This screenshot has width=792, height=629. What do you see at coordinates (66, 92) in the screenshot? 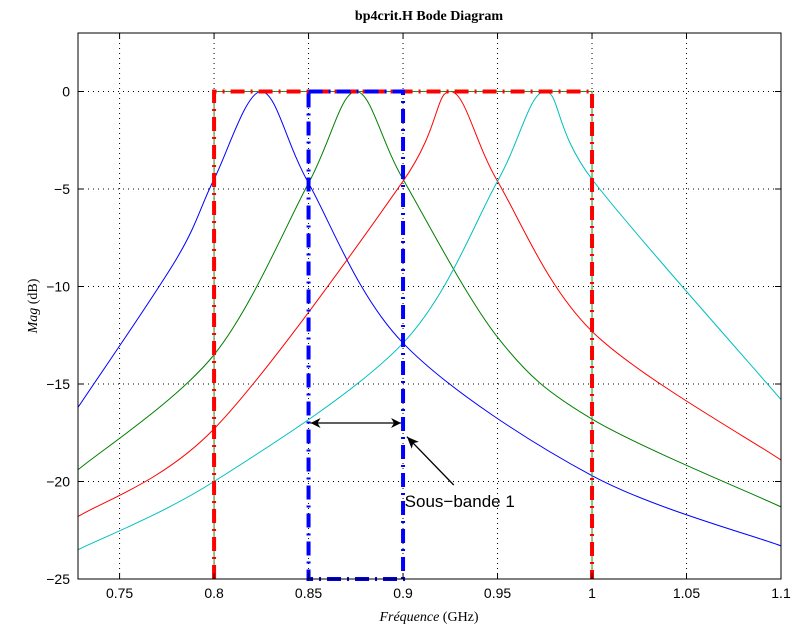
I see `y-tick-label: 0` at bounding box center [66, 92].